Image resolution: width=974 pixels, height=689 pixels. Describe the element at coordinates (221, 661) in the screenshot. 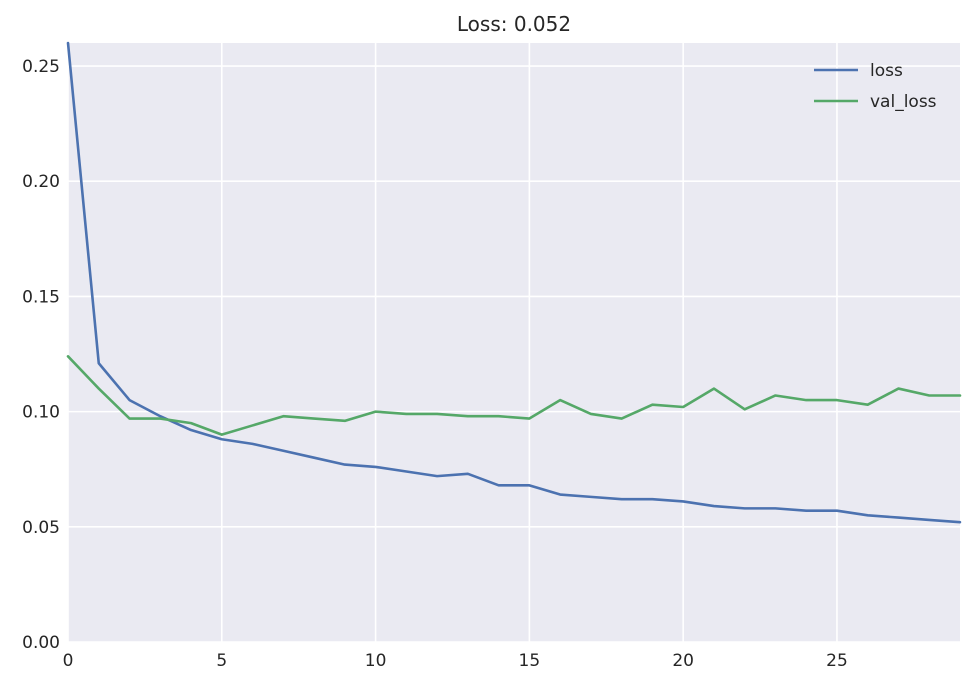

I see `x-tick-label: 5` at that location.